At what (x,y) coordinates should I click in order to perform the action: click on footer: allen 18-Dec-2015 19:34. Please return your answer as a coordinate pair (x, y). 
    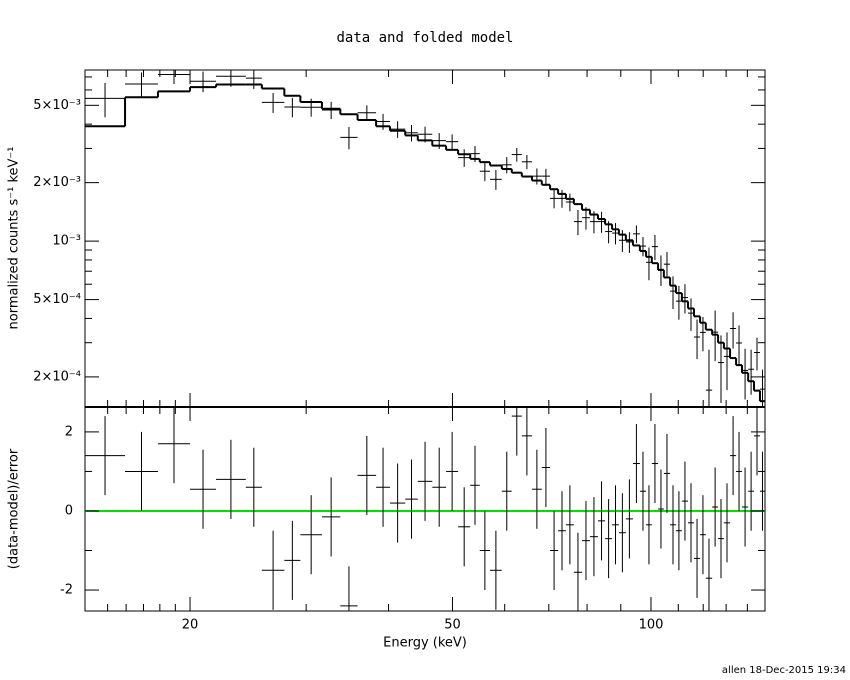
    Looking at the image, I should click on (784, 670).